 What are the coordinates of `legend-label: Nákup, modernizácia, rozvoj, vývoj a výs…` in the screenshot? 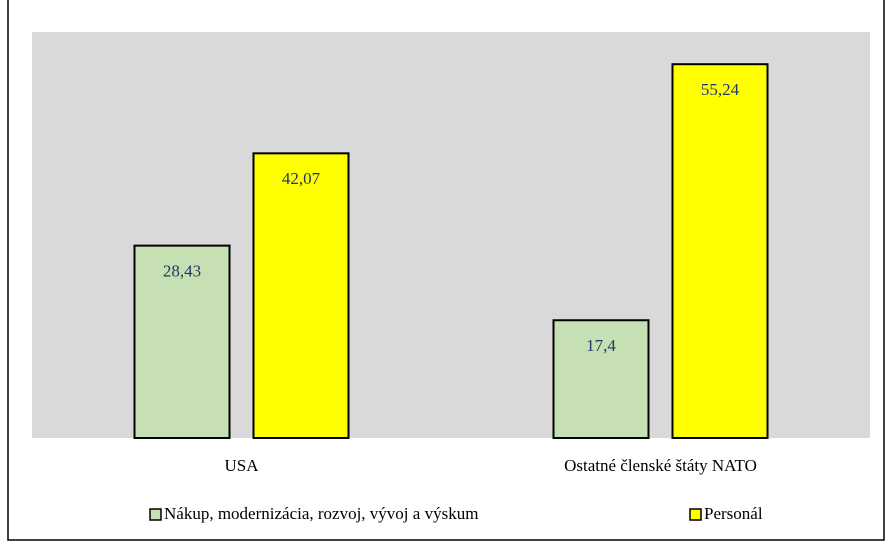 It's located at (321, 513).